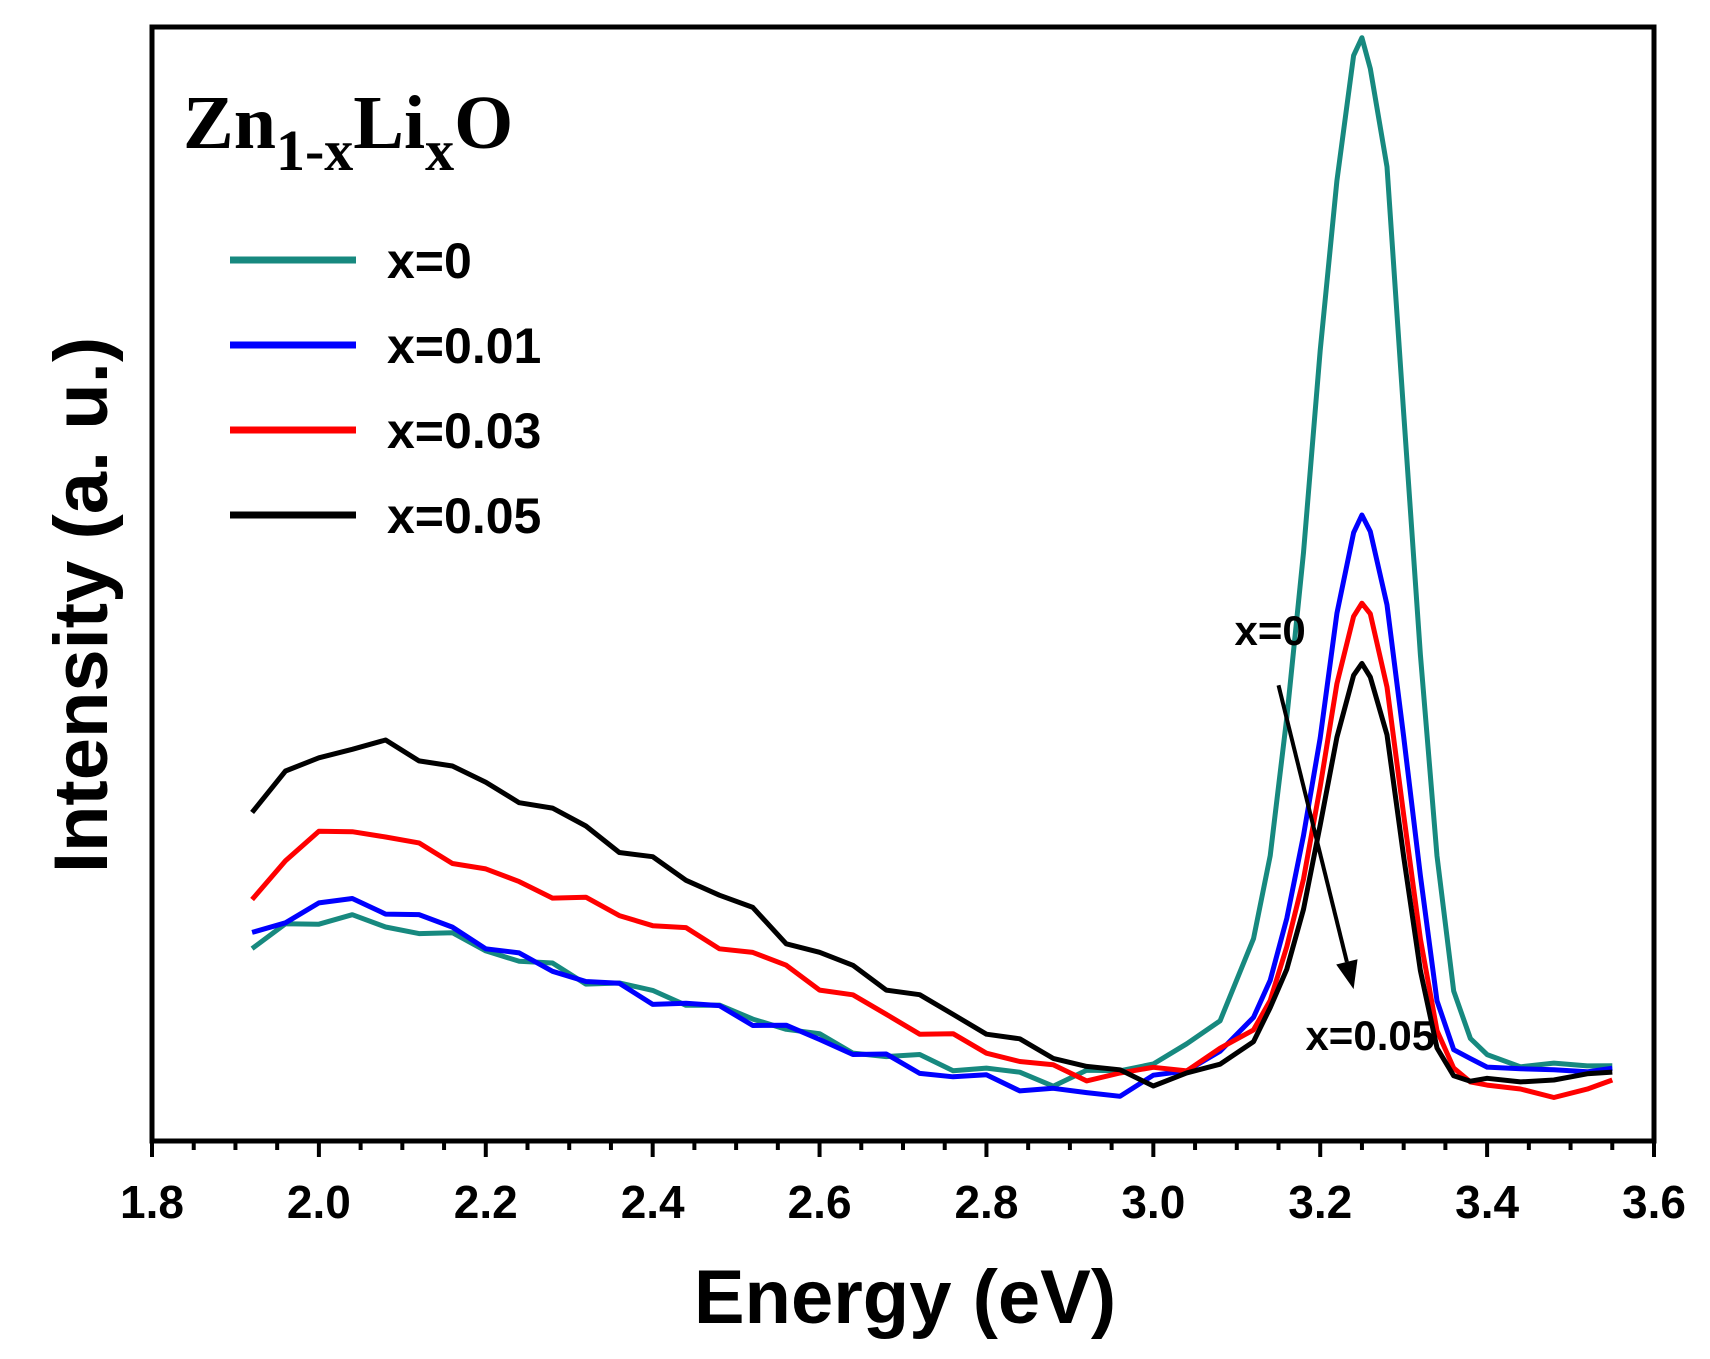  I want to click on title-sub-x: x, so click(439, 150).